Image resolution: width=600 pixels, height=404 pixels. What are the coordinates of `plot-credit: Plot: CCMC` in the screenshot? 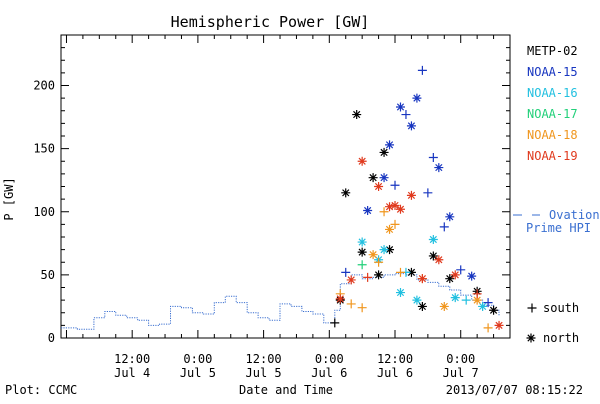 It's located at (41, 390).